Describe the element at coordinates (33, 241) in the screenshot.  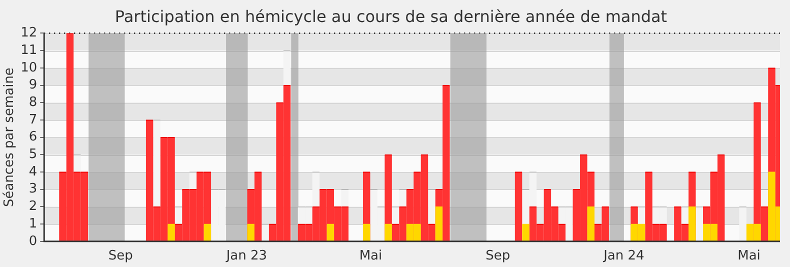
I see `y-tick-label: 0` at that location.